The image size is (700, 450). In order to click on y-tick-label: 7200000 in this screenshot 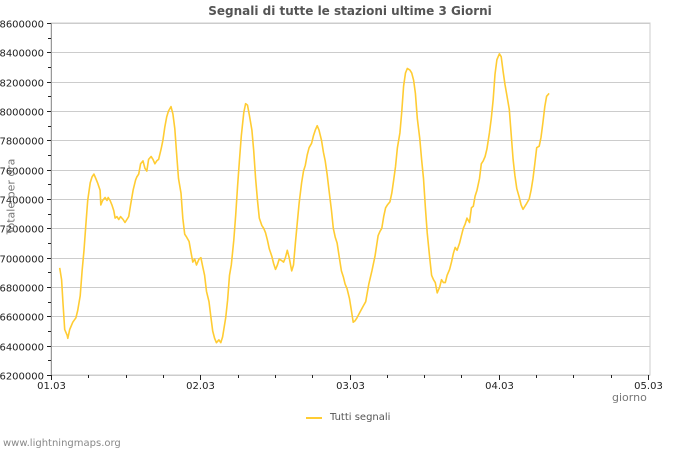, I will do `click(22, 230)`.